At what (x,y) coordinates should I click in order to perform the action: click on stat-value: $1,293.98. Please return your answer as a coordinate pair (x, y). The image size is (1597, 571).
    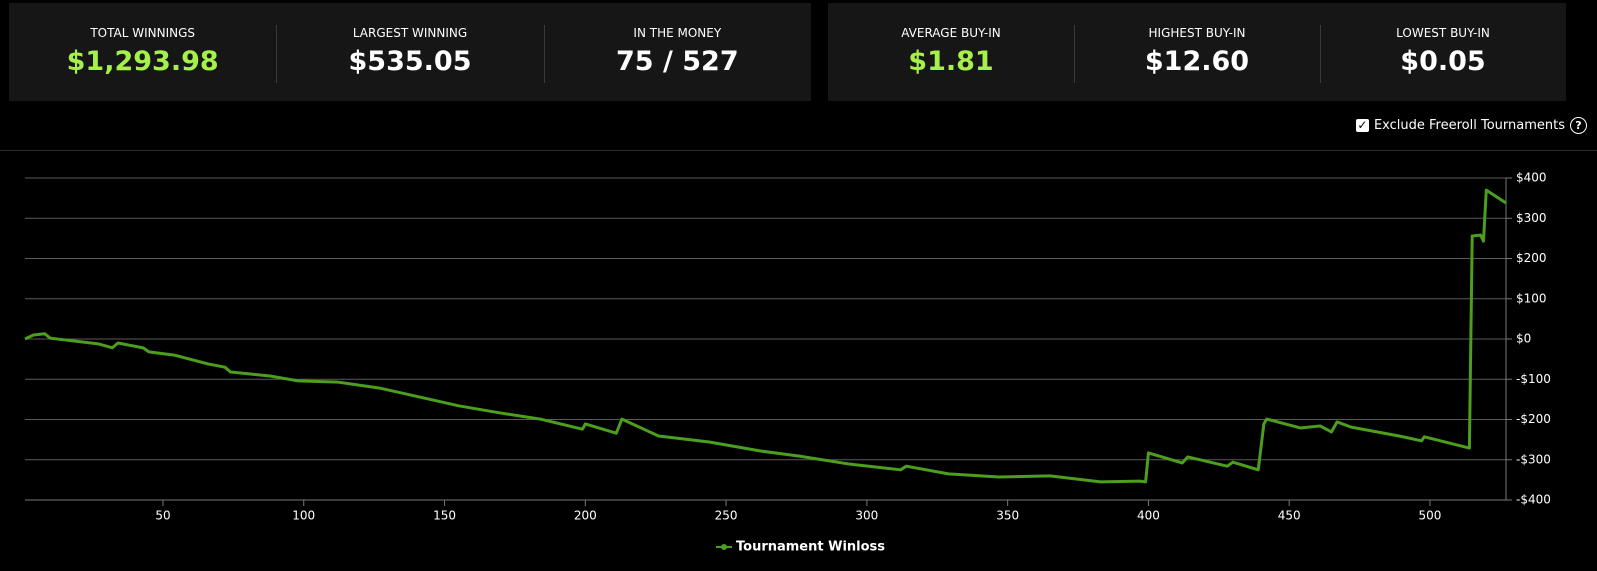
    Looking at the image, I should click on (142, 61).